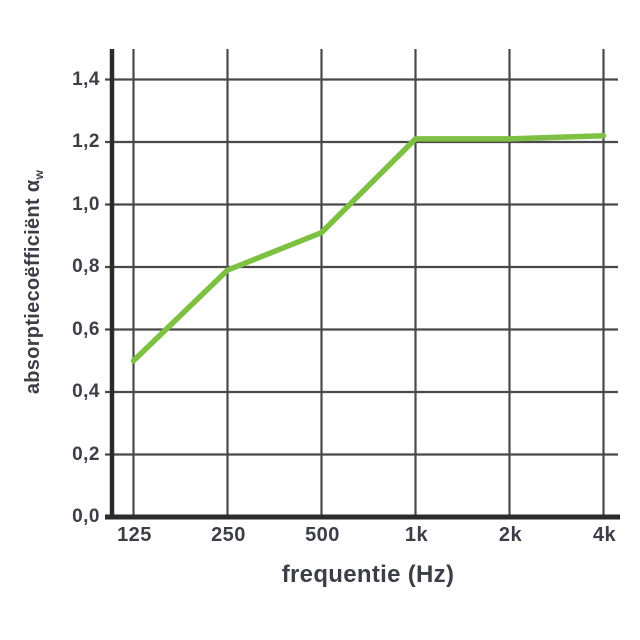 The height and width of the screenshot is (640, 640). I want to click on x-tick-label: 1k, so click(416, 535).